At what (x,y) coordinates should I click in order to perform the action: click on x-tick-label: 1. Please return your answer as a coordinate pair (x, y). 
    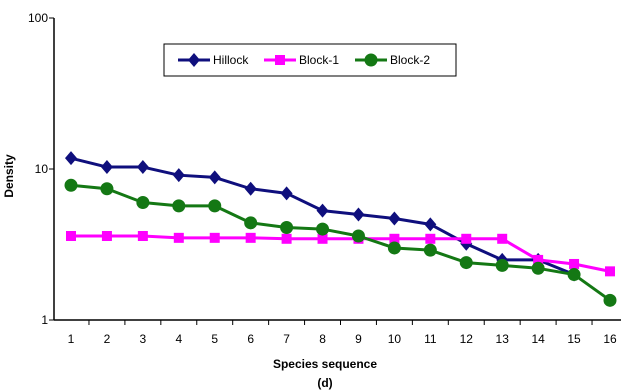
    Looking at the image, I should click on (71, 339).